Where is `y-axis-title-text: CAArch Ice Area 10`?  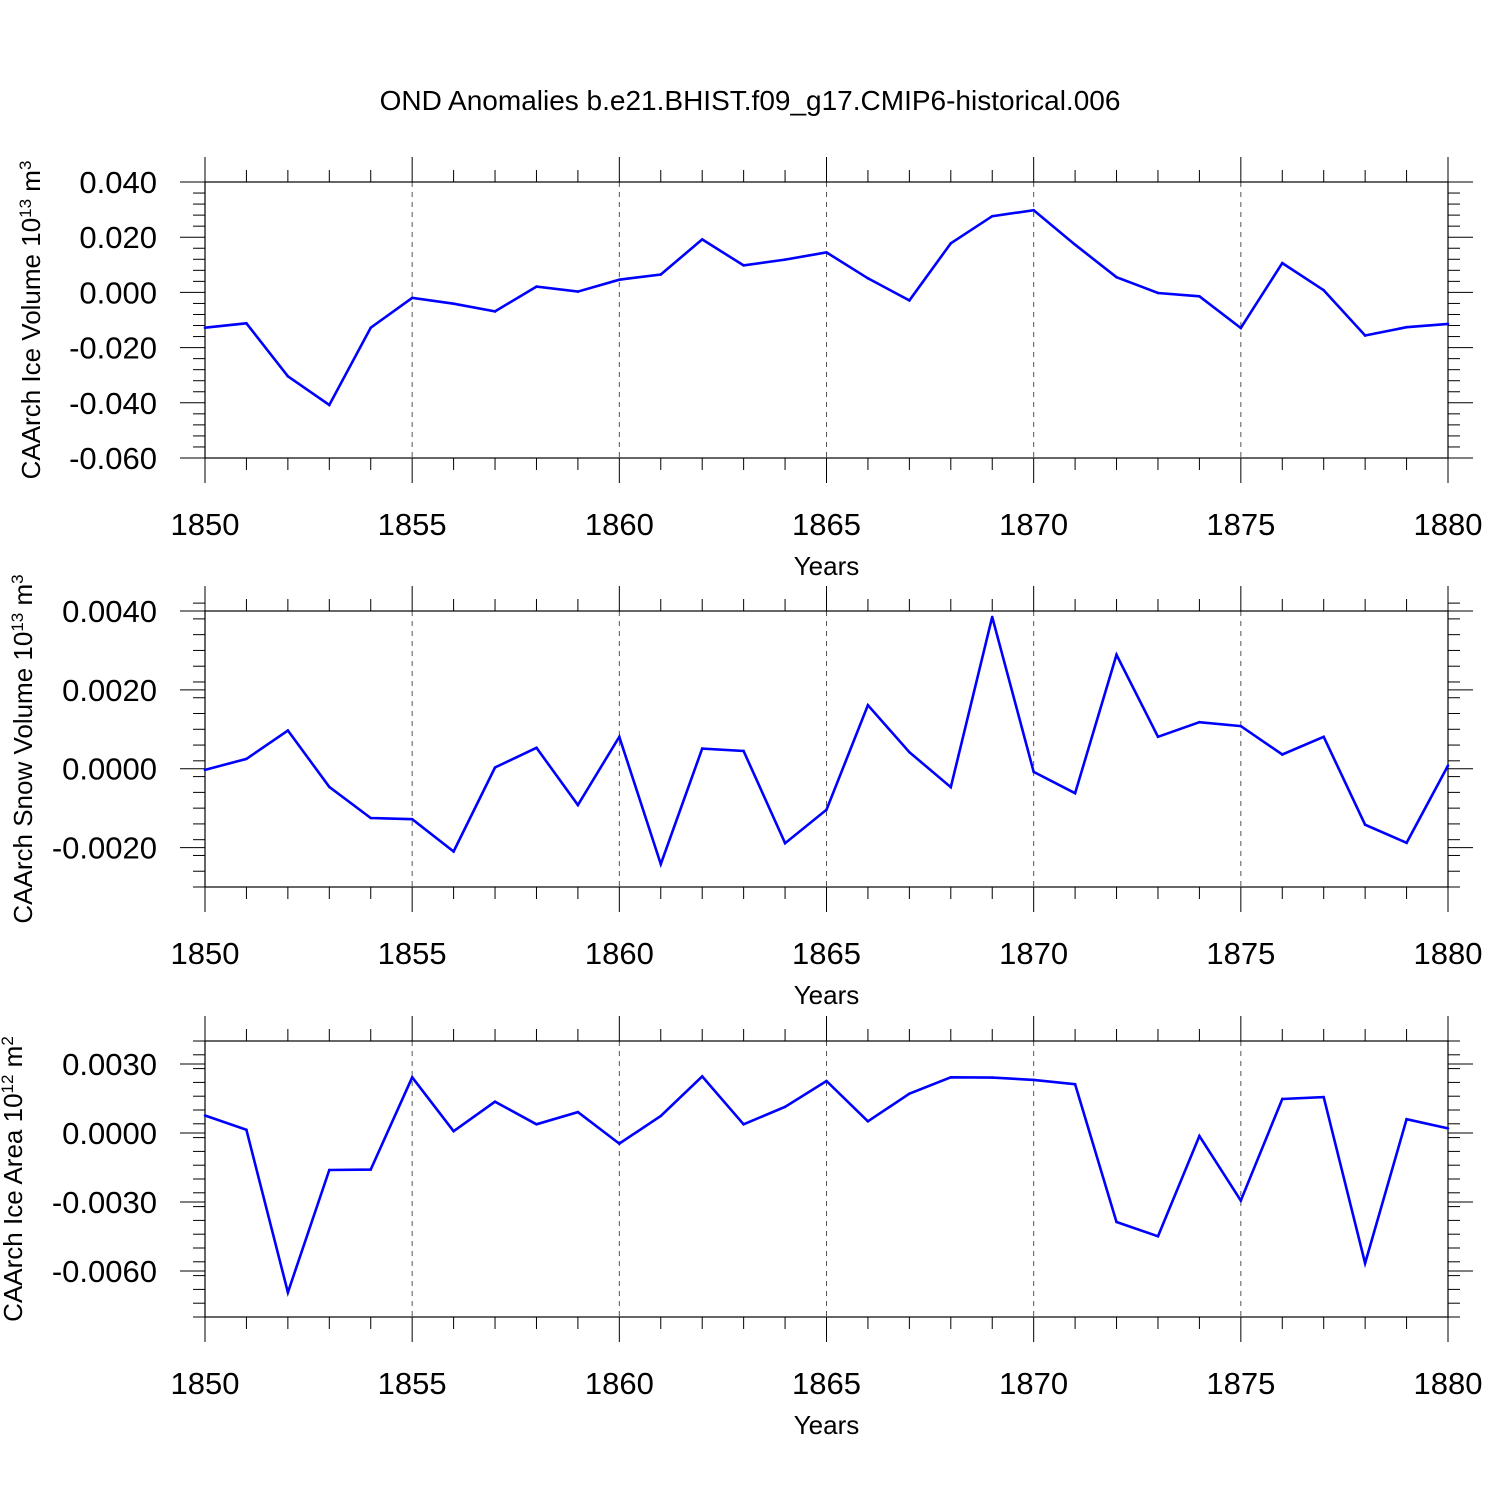 y-axis-title-text: CAArch Ice Area 10 is located at coordinates (14, 1207).